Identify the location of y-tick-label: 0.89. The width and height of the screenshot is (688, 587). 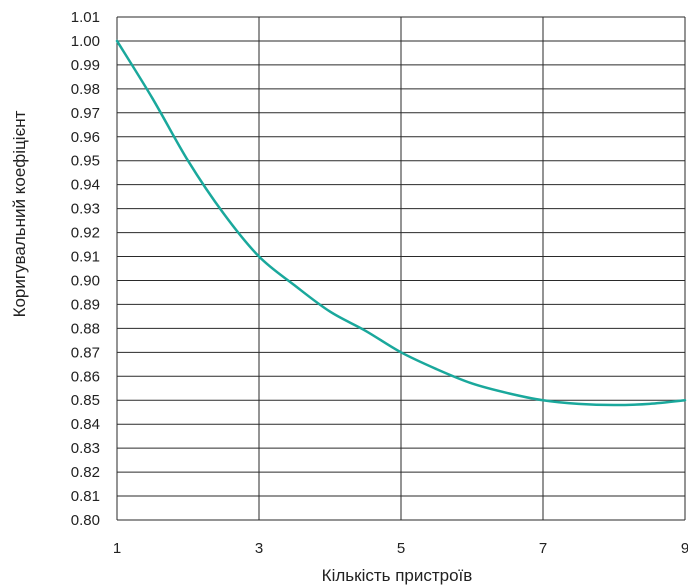
(85, 304).